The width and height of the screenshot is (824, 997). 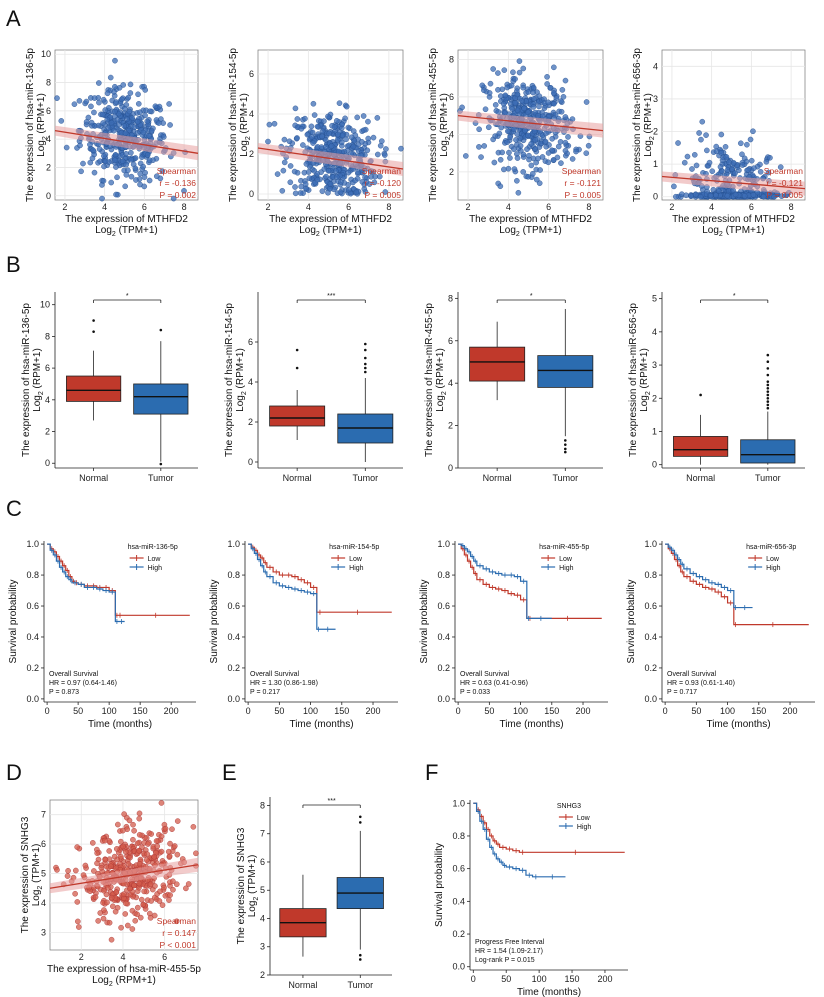 I want to click on y-tick-label: 0.0, so click(x=233, y=699).